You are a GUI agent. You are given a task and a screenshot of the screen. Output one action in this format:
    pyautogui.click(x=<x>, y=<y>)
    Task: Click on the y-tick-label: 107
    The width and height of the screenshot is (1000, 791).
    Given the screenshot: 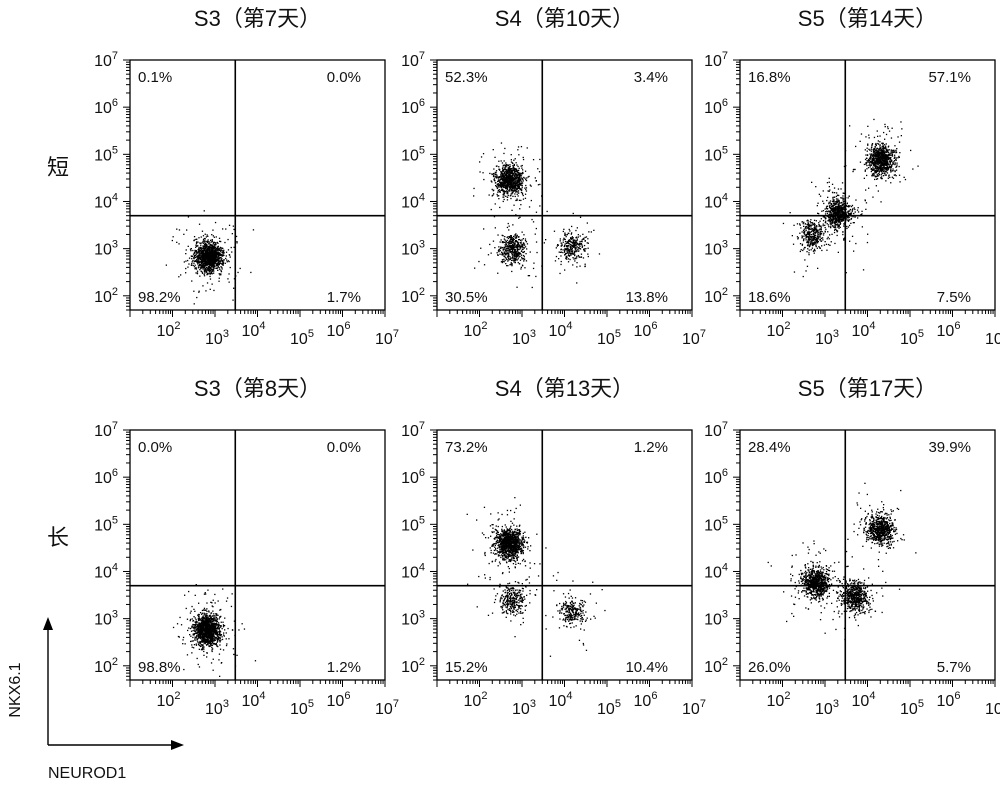 What is the action you would take?
    pyautogui.click(x=413, y=60)
    